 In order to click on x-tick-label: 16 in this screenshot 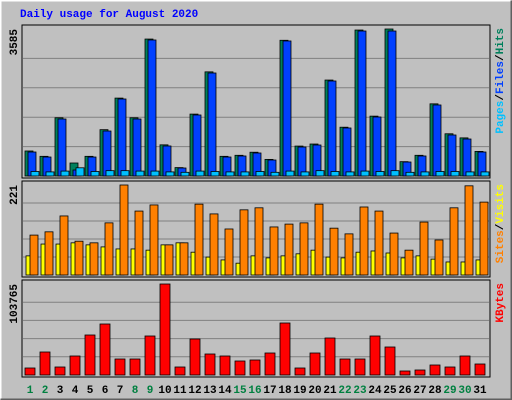, I will do `click(254, 391)`.